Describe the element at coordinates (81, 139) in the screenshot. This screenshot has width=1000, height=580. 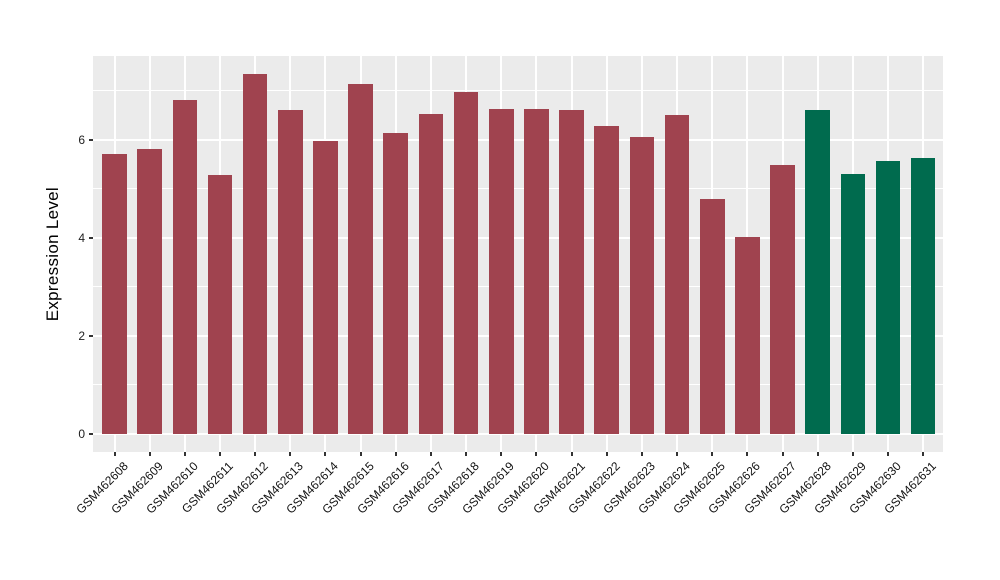
I see `y-tick-label: 6` at that location.